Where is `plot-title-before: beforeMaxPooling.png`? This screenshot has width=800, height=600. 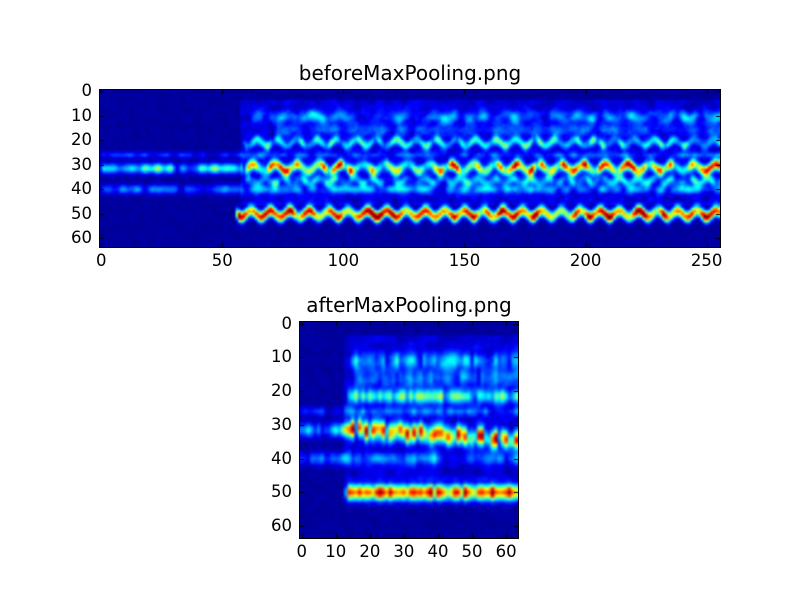 plot-title-before: beforeMaxPooling.png is located at coordinates (410, 73).